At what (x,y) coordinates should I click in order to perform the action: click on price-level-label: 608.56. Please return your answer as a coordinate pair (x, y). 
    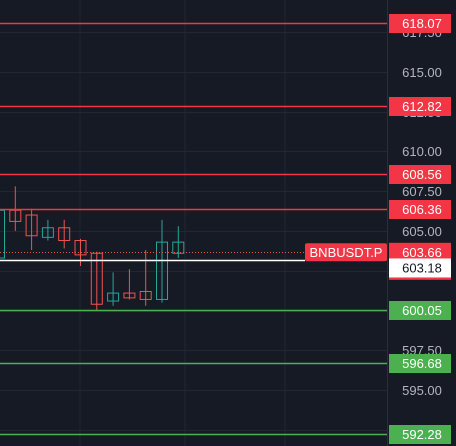
    Looking at the image, I should click on (422, 174).